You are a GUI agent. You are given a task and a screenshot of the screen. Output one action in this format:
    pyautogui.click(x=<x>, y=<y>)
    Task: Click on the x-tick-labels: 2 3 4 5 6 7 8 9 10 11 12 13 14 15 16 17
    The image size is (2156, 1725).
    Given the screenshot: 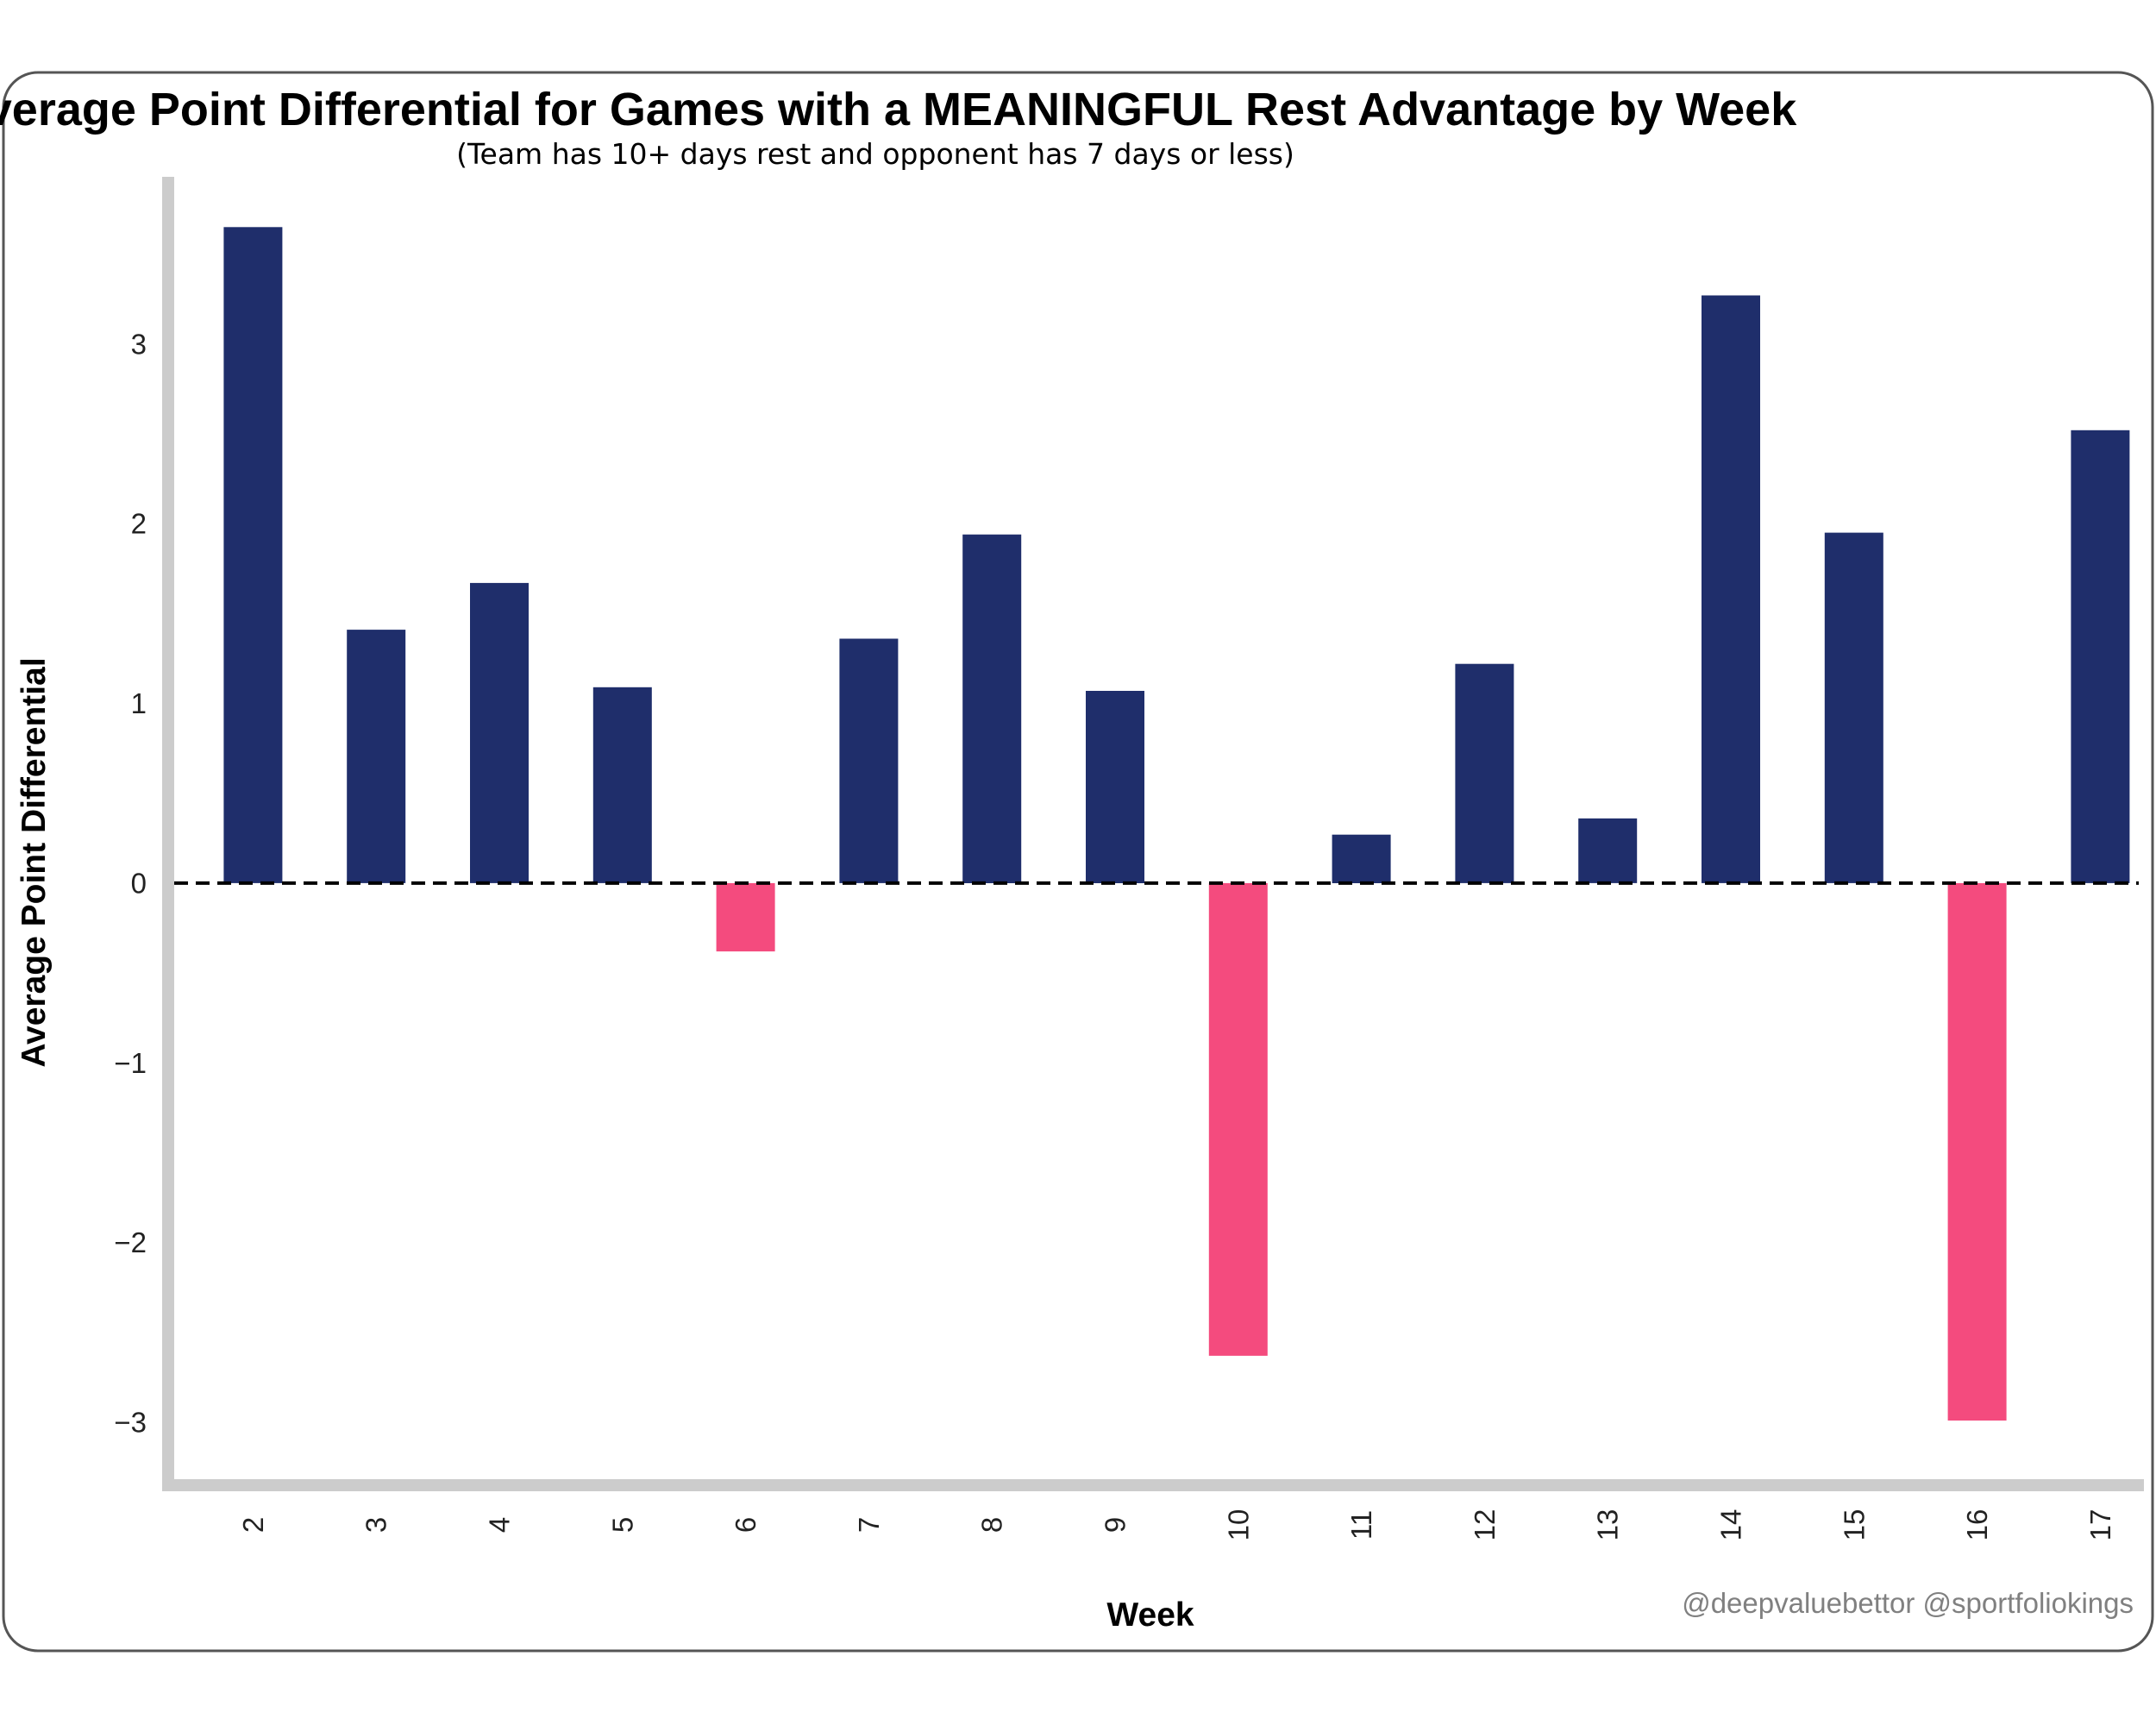 What is the action you would take?
    pyautogui.click(x=1176, y=1525)
    